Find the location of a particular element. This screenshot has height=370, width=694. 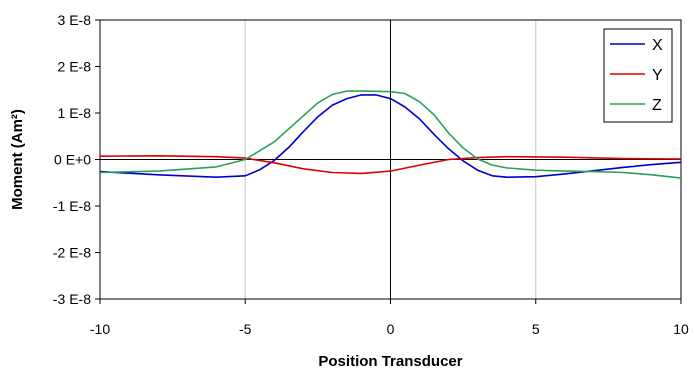

x-tick-label: -10 is located at coordinates (100, 329).